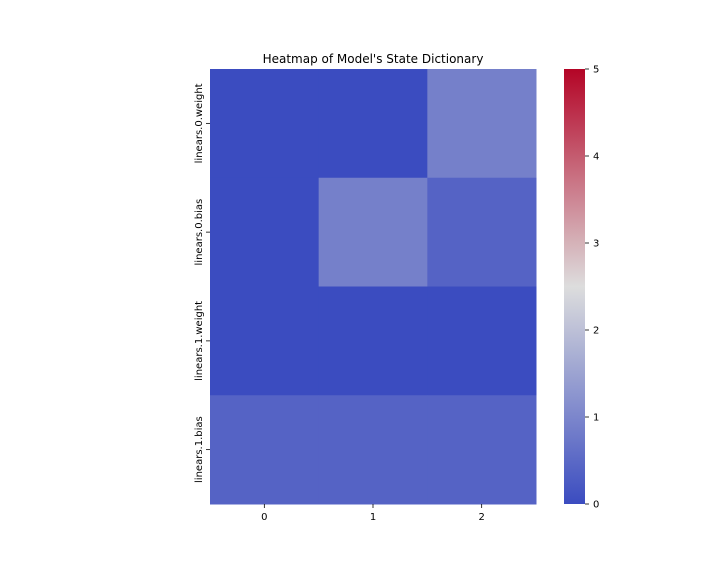 This screenshot has width=720, height=576. What do you see at coordinates (596, 157) in the screenshot?
I see `colorbar-tick-label: 4` at bounding box center [596, 157].